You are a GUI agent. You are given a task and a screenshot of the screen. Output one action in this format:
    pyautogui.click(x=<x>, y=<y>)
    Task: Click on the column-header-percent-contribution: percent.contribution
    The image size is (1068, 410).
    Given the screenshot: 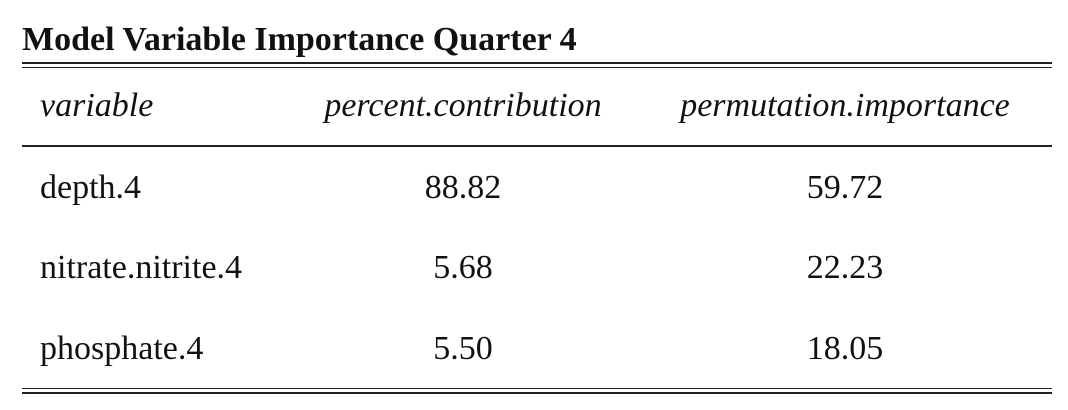 What is the action you would take?
    pyautogui.click(x=463, y=105)
    